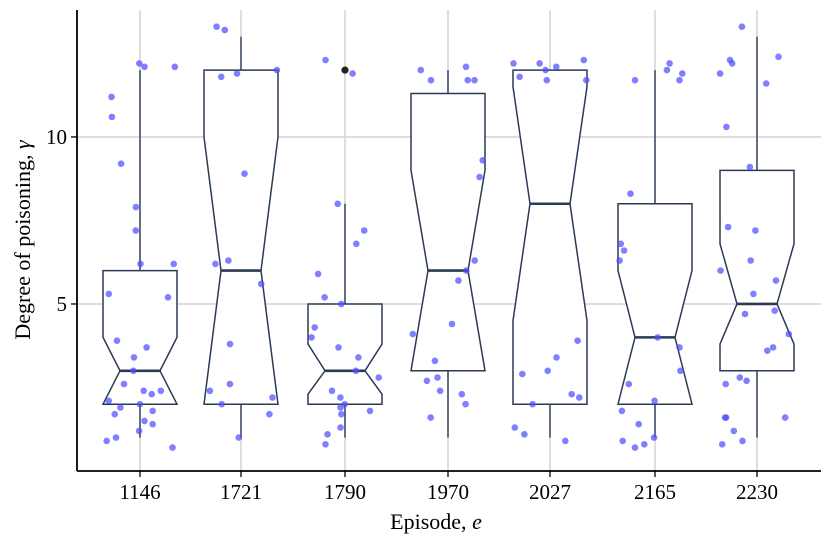 The height and width of the screenshot is (547, 831). What do you see at coordinates (550, 237) in the screenshot?
I see `box-2027` at bounding box center [550, 237].